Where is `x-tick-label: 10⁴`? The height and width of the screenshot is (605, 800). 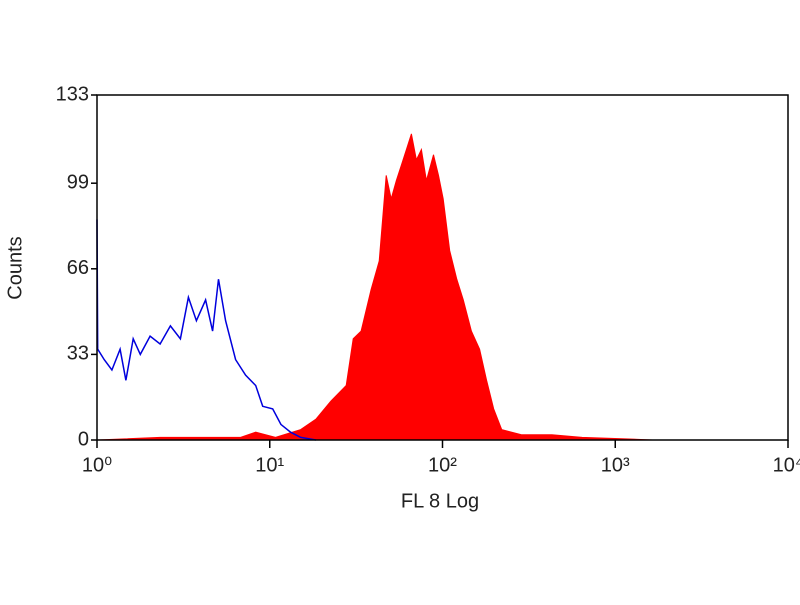 x-tick-label: 10⁴ is located at coordinates (786, 465).